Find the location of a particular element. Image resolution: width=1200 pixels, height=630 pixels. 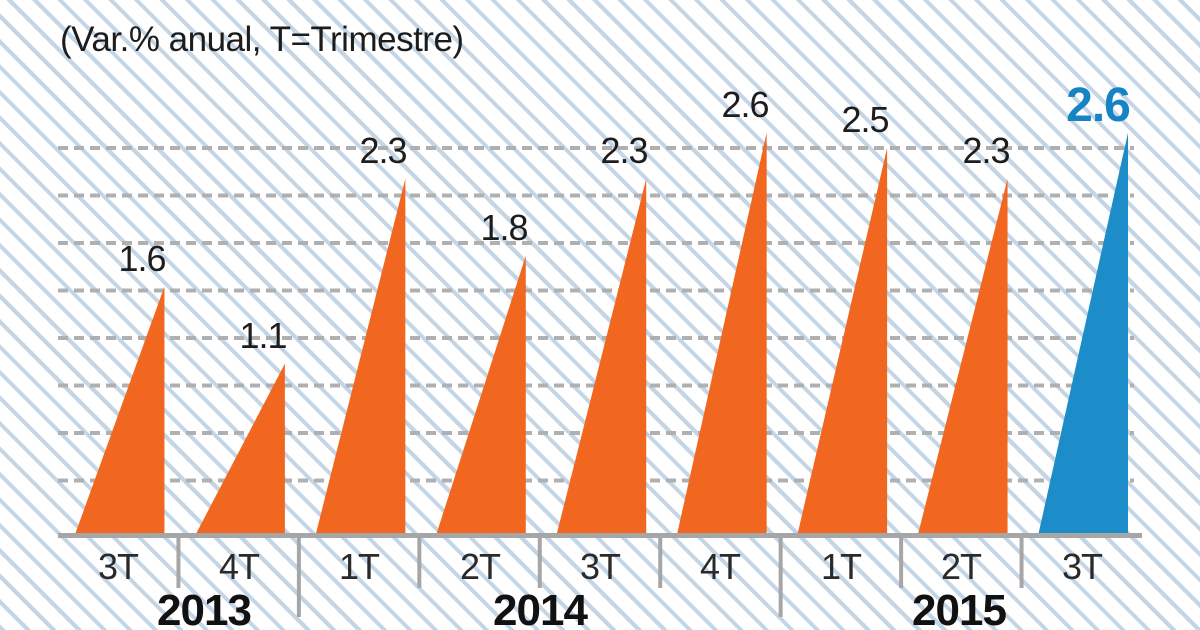

x-axis-line is located at coordinates (600, 535).